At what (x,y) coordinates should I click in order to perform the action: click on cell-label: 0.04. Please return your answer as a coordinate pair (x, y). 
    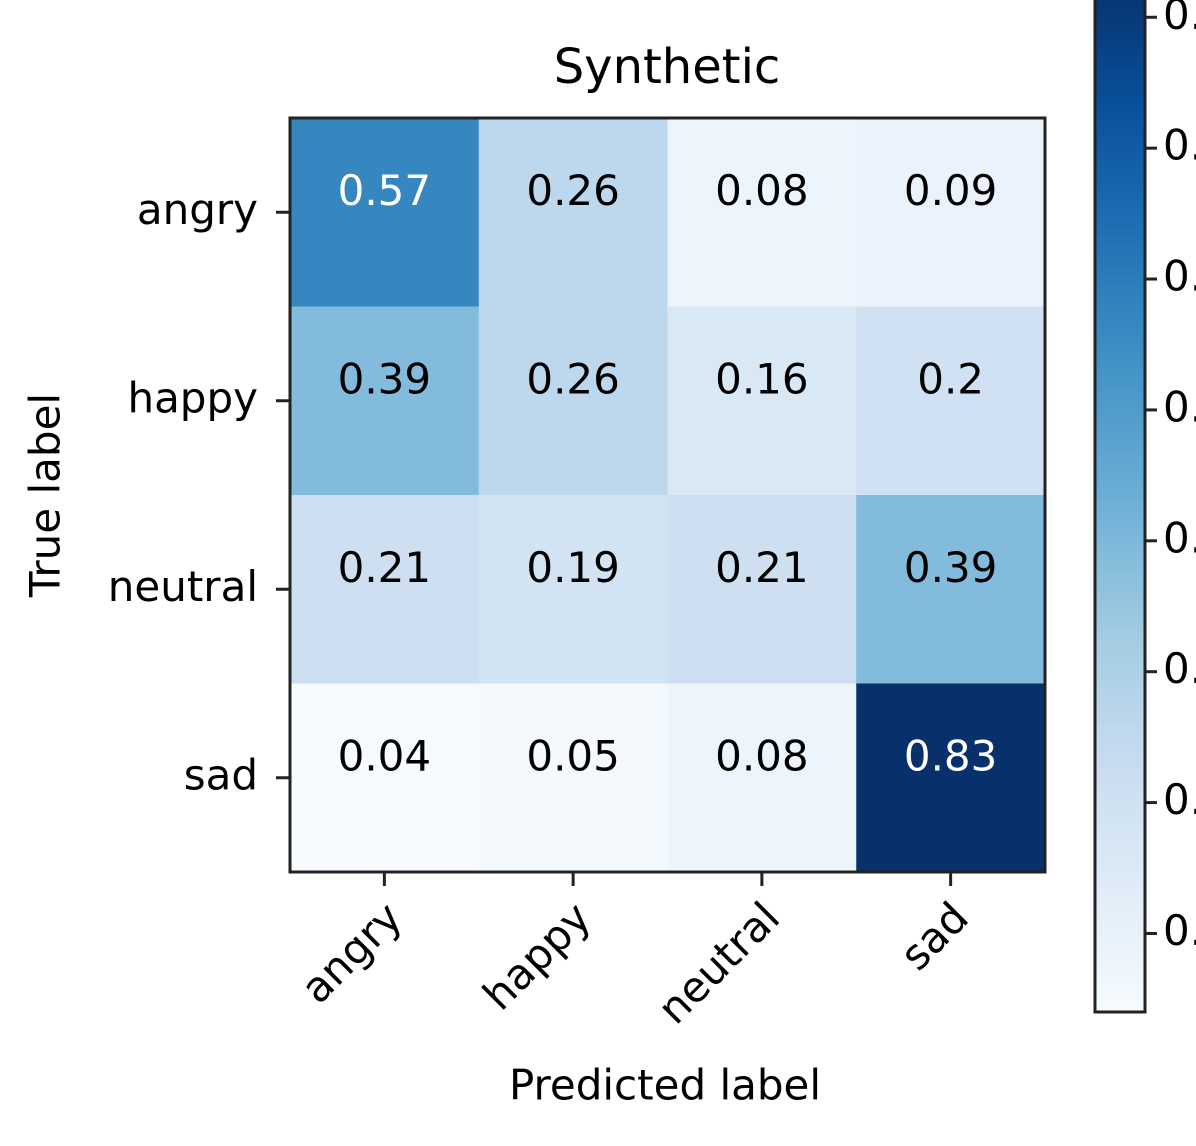
    Looking at the image, I should click on (385, 755).